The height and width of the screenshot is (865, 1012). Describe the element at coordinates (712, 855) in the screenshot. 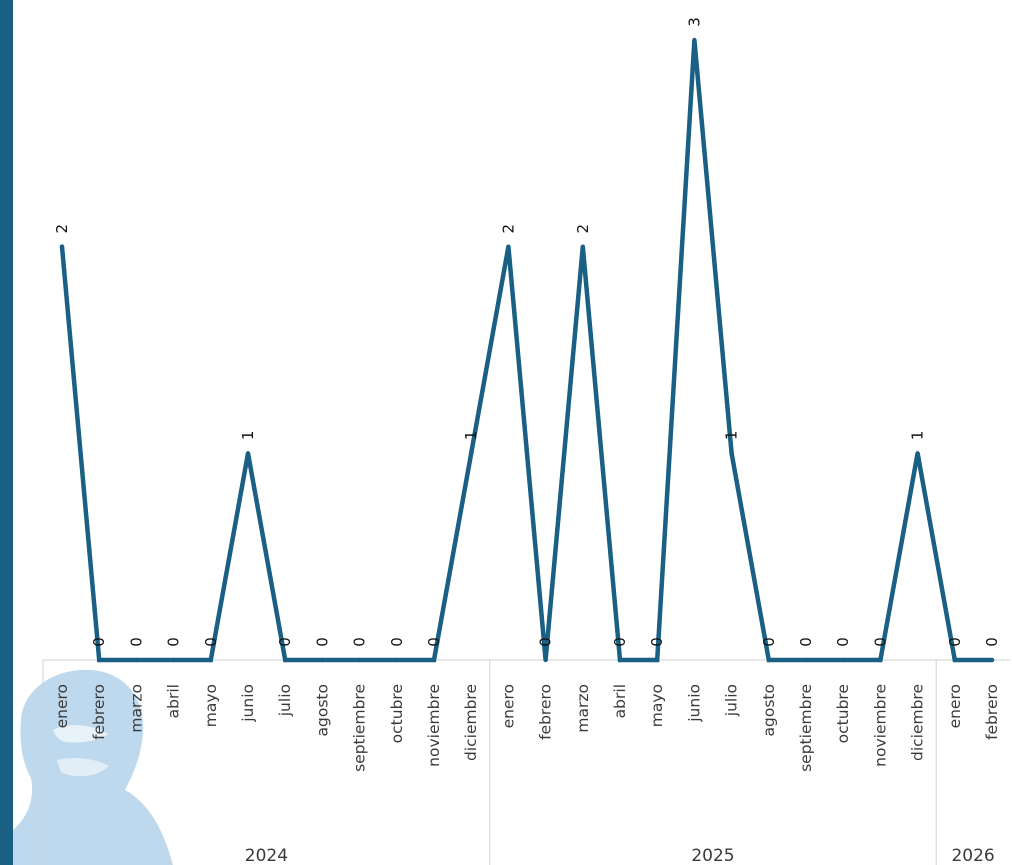

I see `year-label: 2025` at that location.